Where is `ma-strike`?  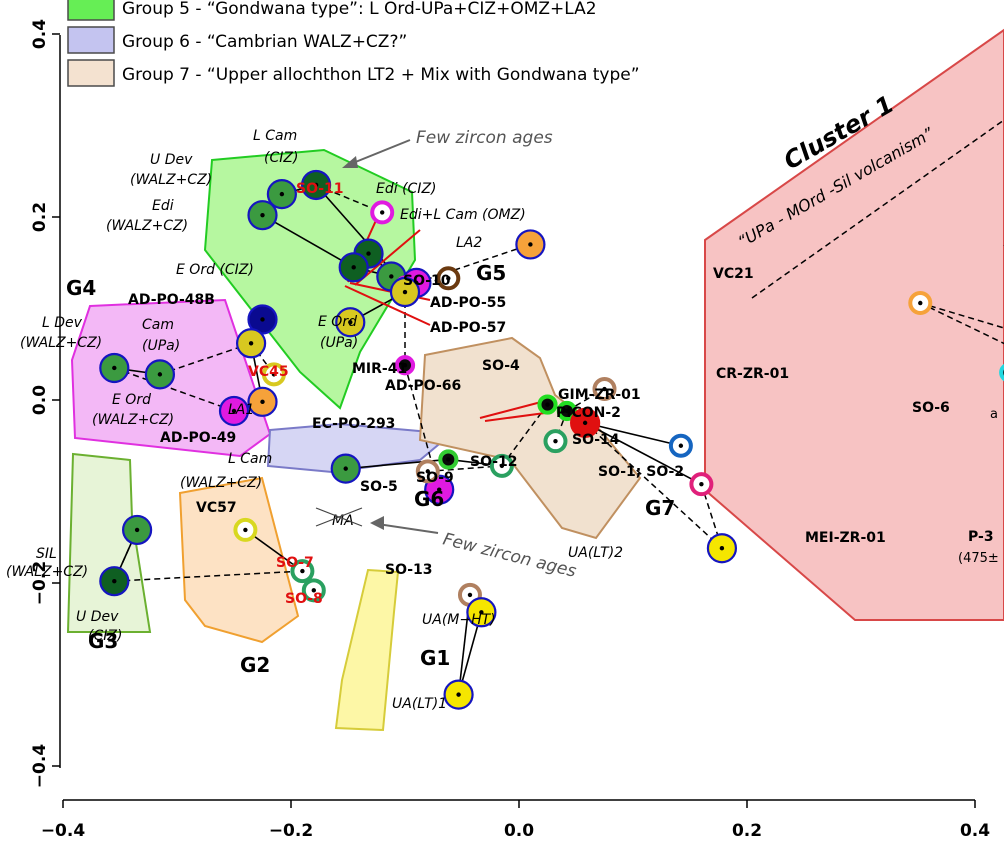
ma-strike is located at coordinates (339, 517).